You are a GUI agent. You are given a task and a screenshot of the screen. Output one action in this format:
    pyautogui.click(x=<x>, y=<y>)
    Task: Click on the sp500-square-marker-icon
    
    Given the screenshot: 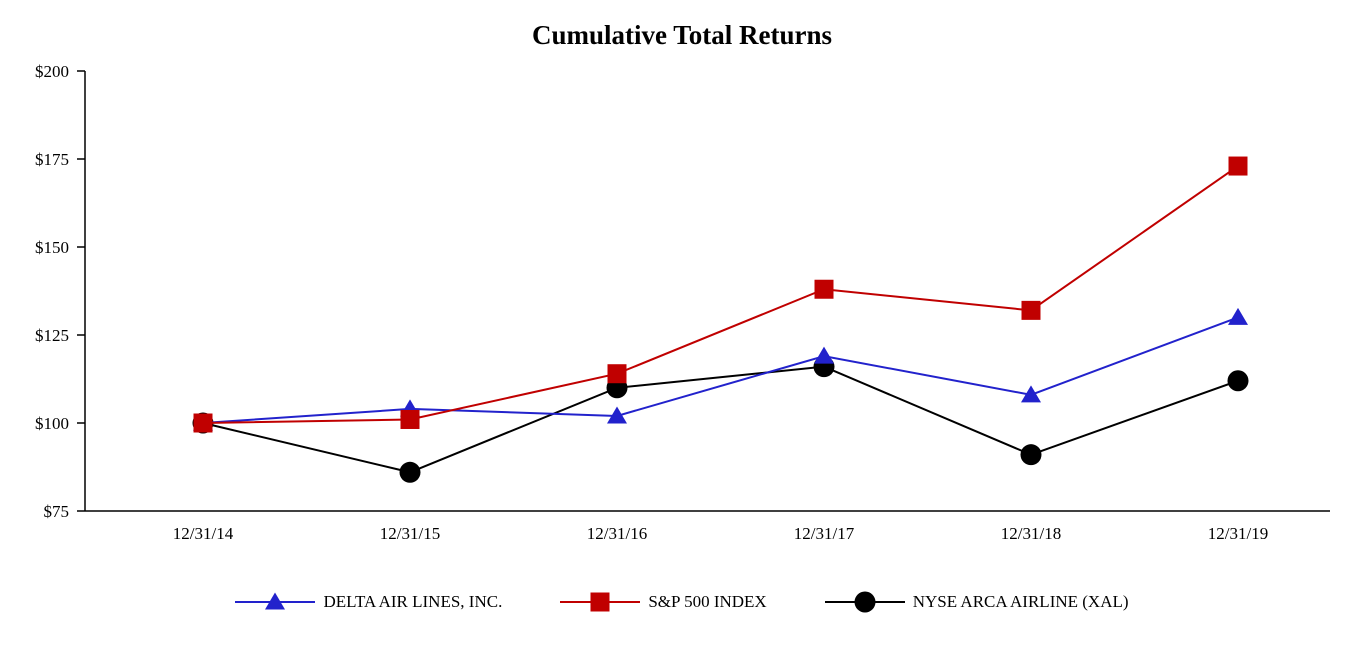 What is the action you would take?
    pyautogui.click(x=600, y=602)
    